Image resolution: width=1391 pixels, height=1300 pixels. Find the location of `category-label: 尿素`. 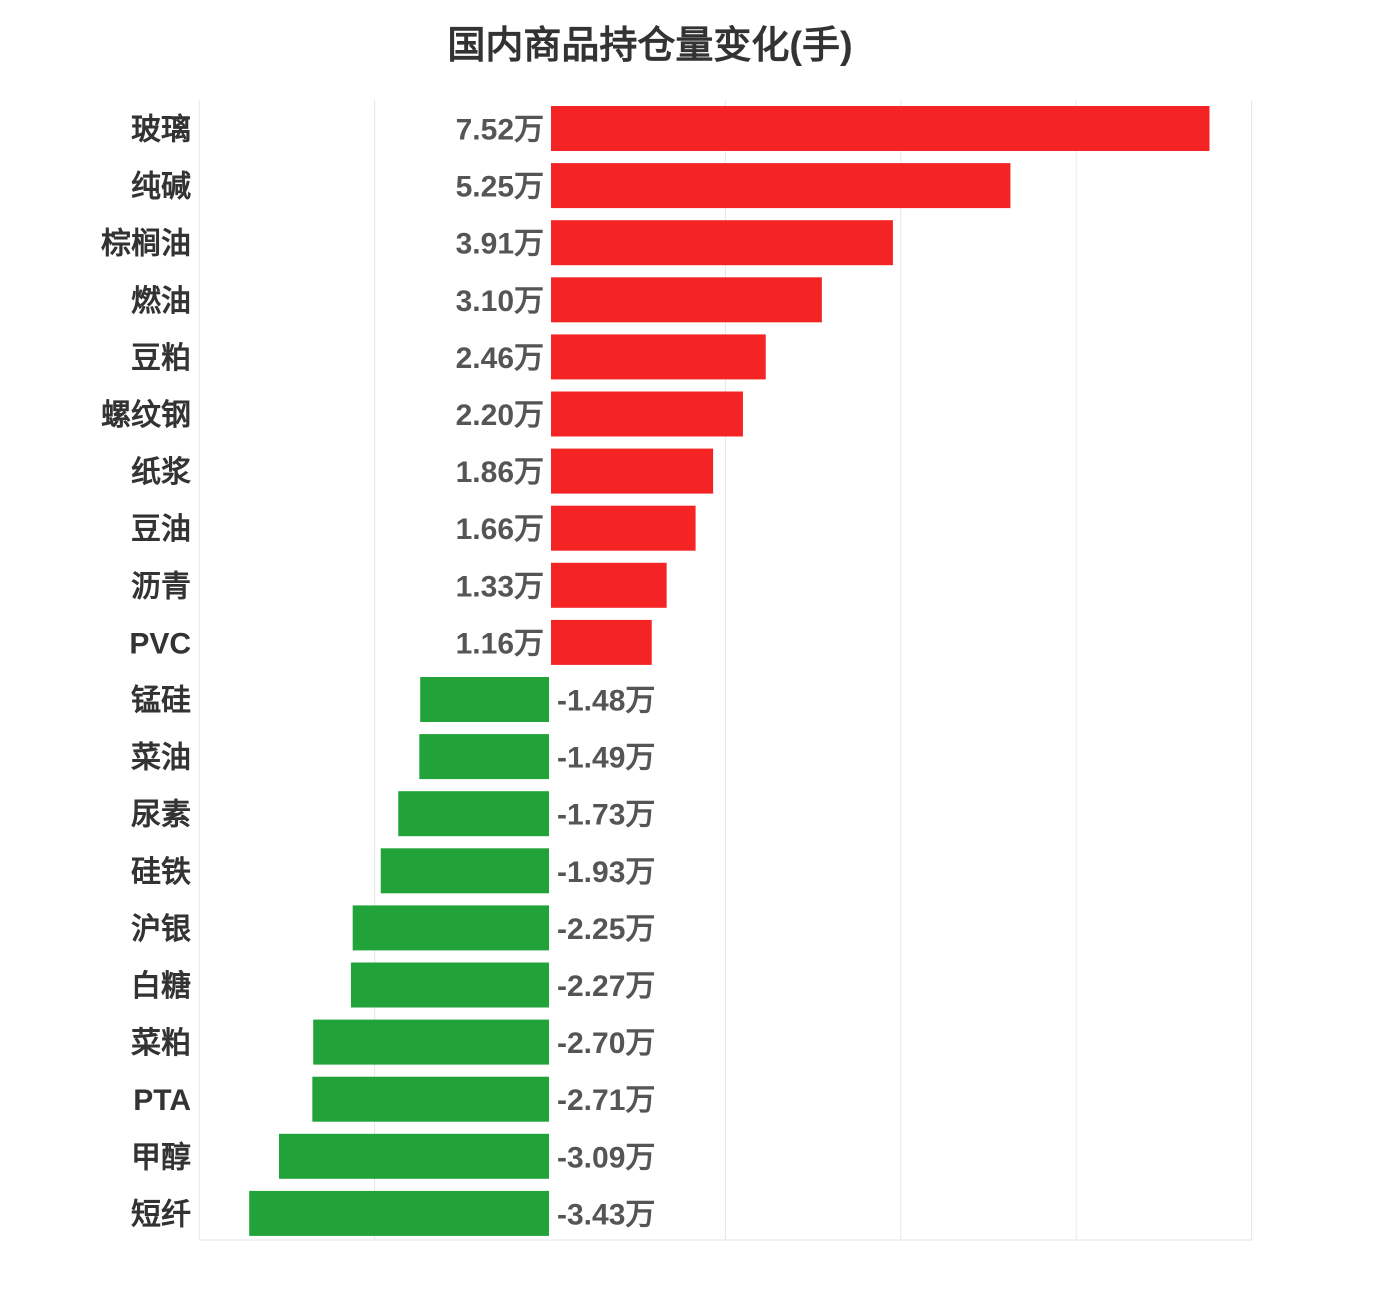

category-label: 尿素 is located at coordinates (161, 815).